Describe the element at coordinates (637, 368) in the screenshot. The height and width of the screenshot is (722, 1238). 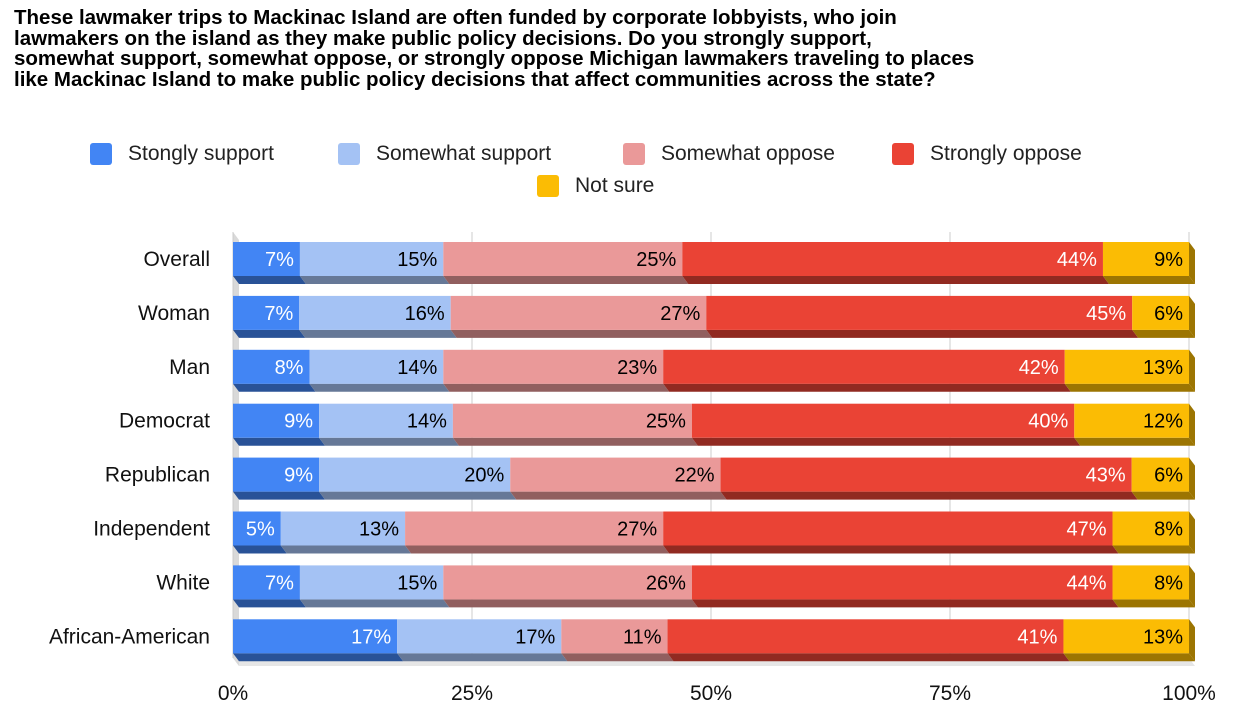
I see `data-label: 23%` at that location.